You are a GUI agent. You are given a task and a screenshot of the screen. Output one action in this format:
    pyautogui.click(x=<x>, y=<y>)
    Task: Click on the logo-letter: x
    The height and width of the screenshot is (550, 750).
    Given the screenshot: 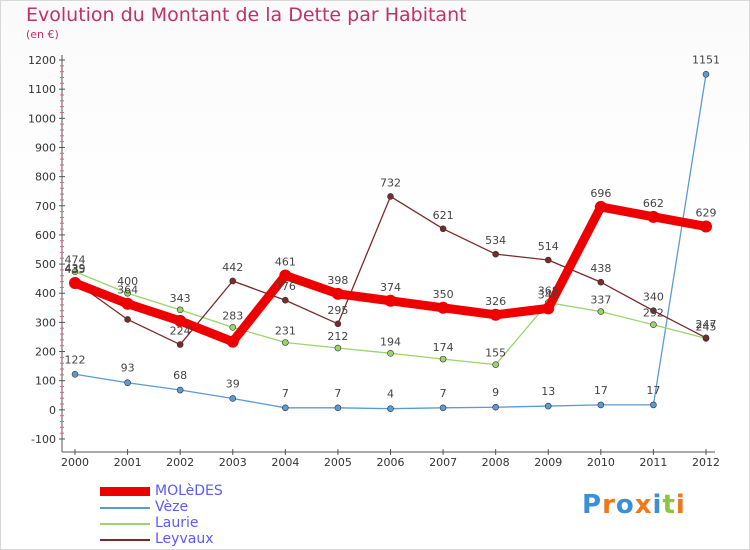 What is the action you would take?
    pyautogui.click(x=643, y=505)
    